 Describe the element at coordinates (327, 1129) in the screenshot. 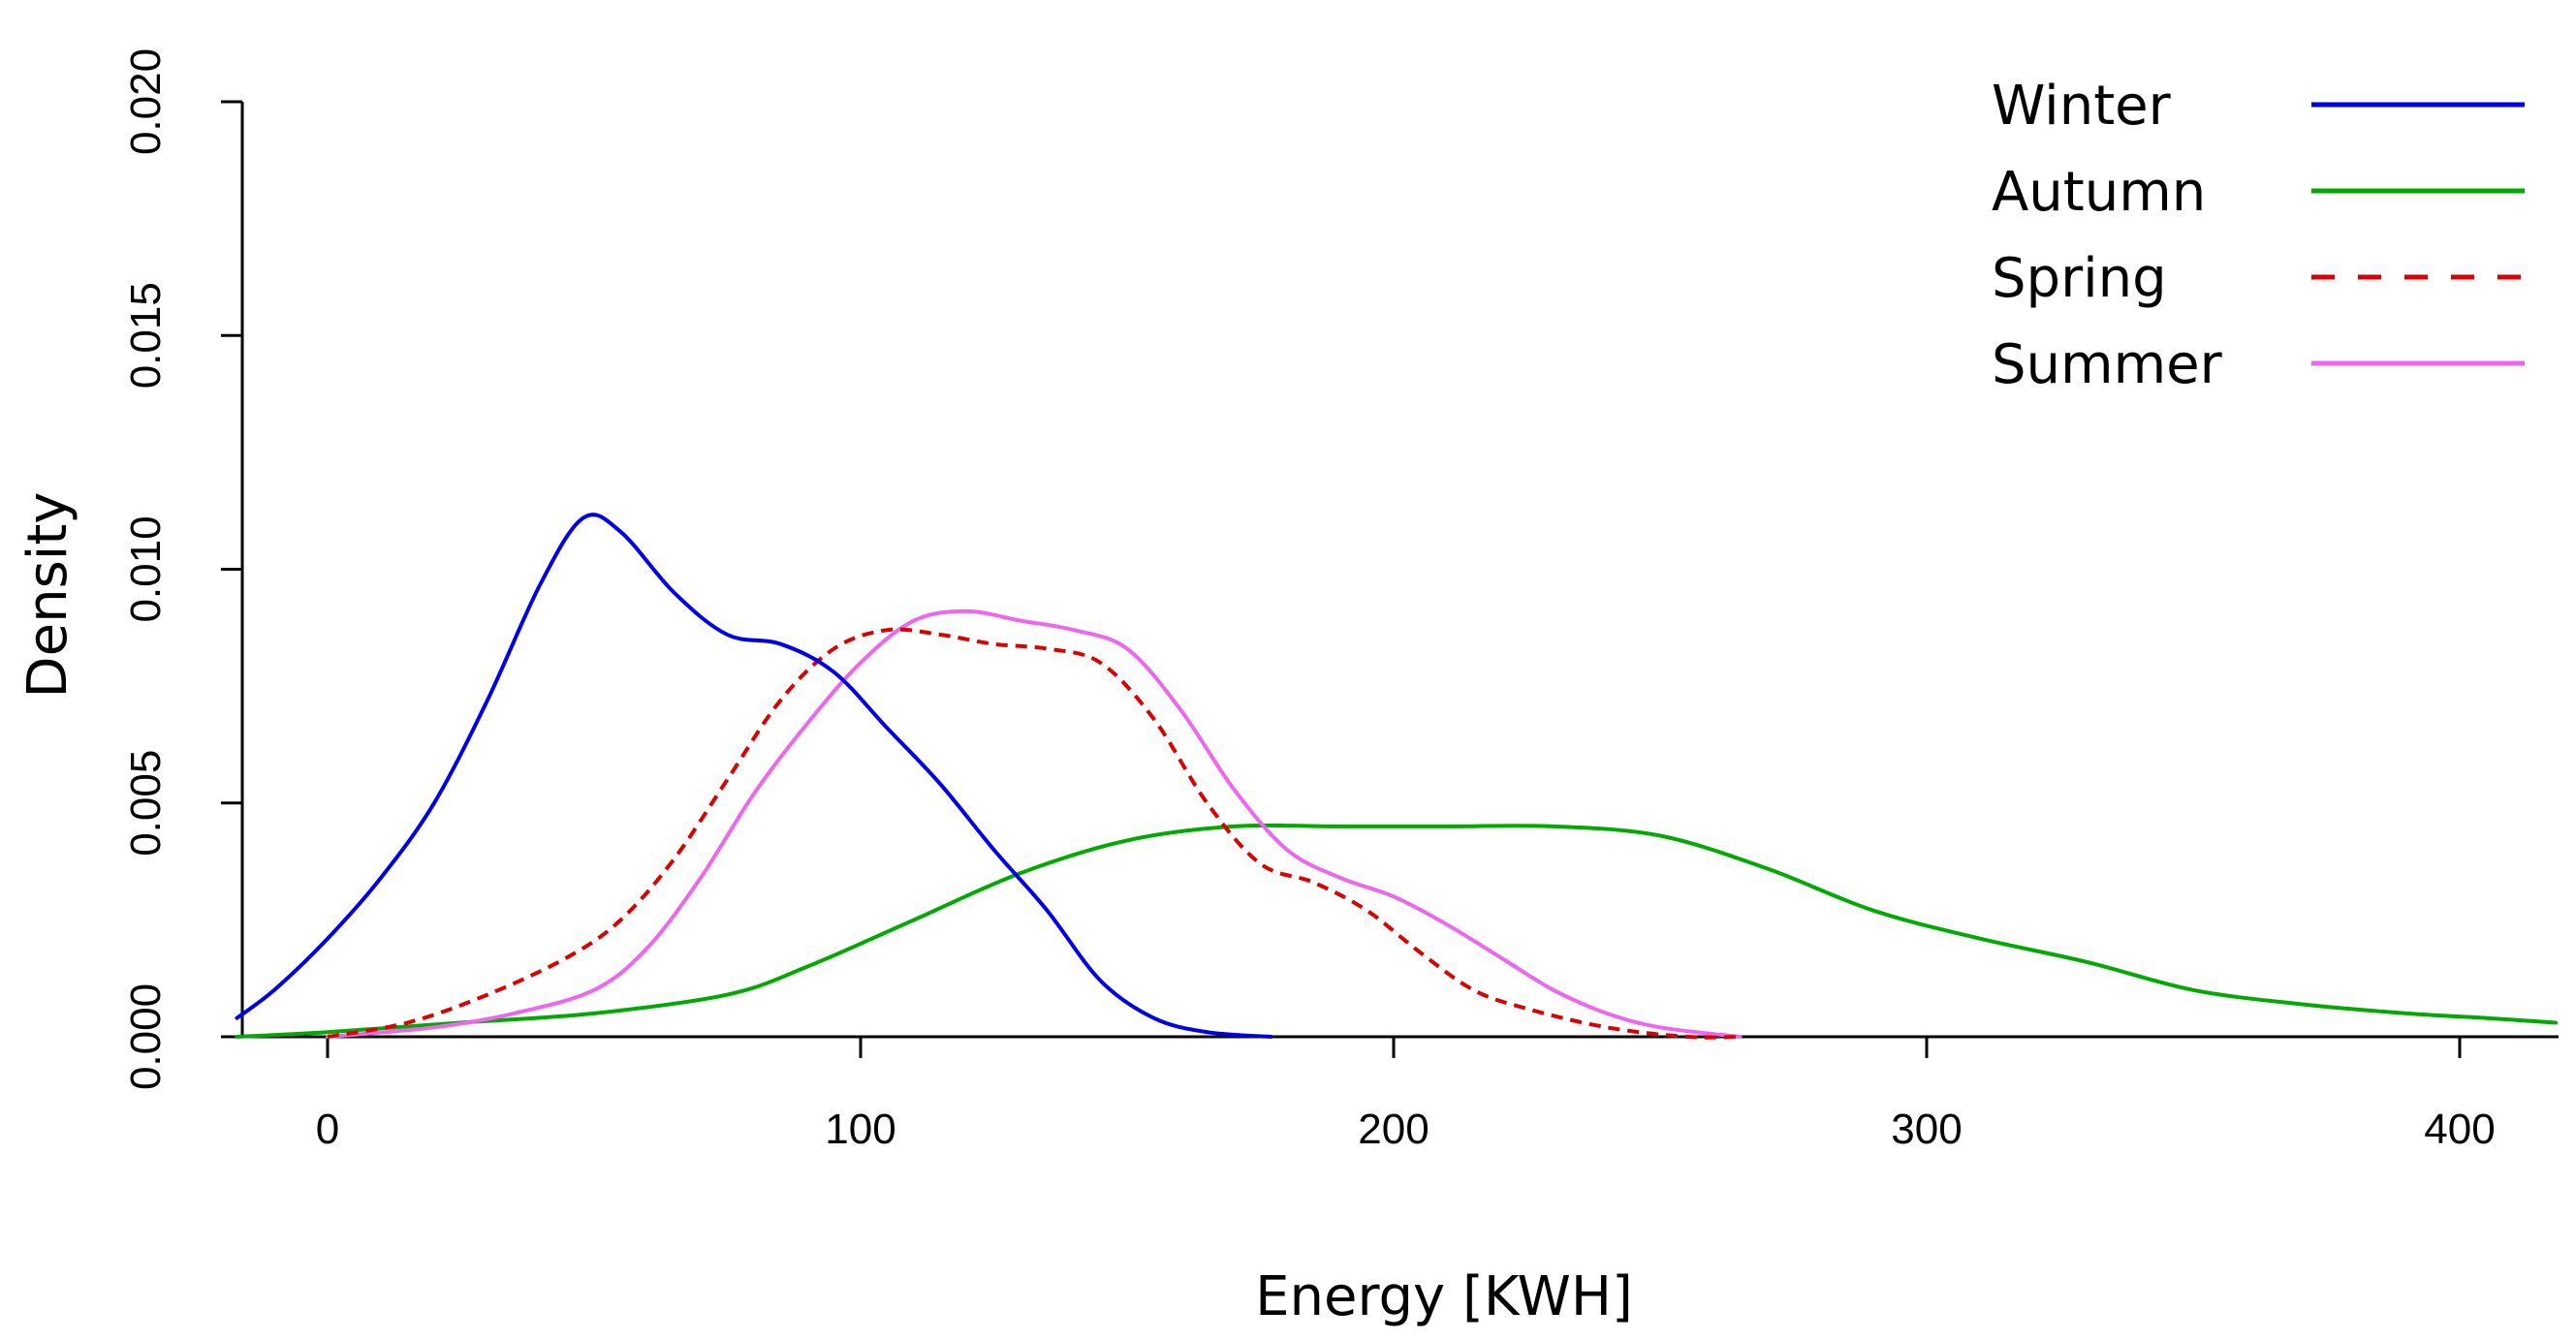

I see `x-tick-label: 0` at that location.